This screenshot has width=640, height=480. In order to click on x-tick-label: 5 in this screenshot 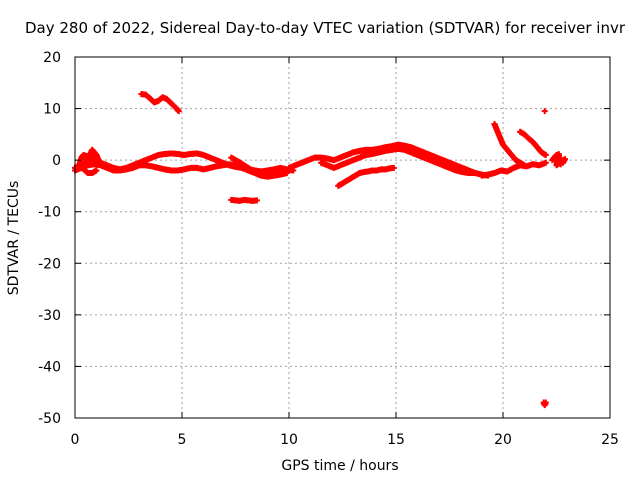, I will do `click(182, 440)`.